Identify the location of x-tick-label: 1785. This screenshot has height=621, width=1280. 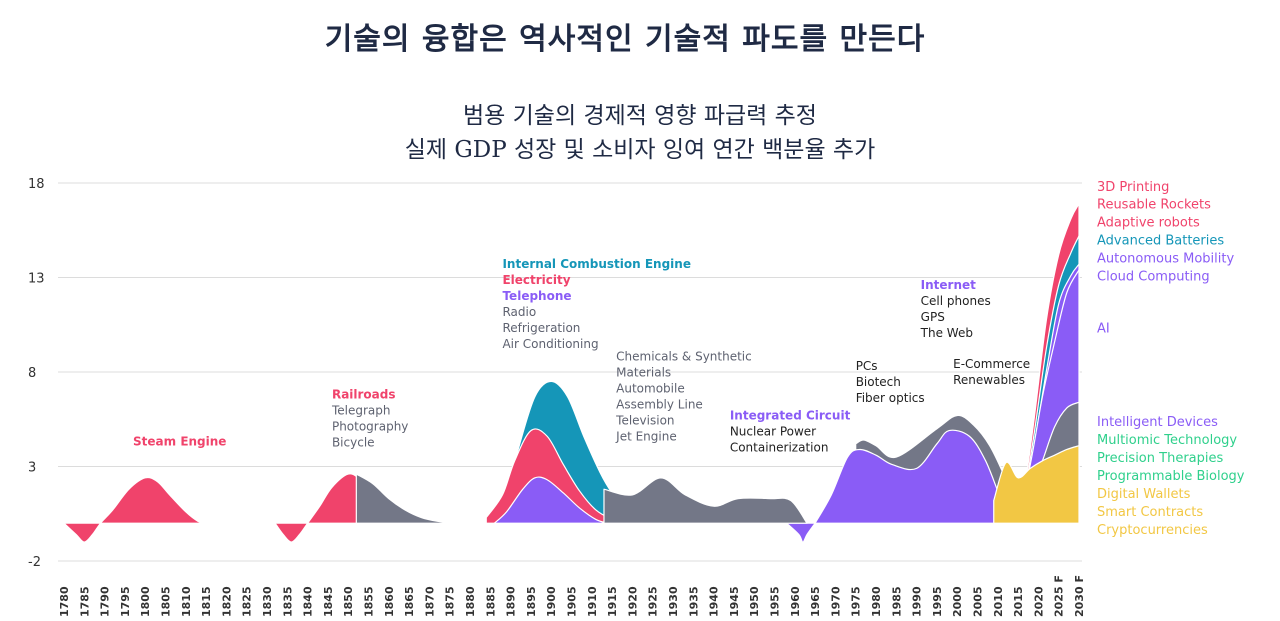
(84, 601).